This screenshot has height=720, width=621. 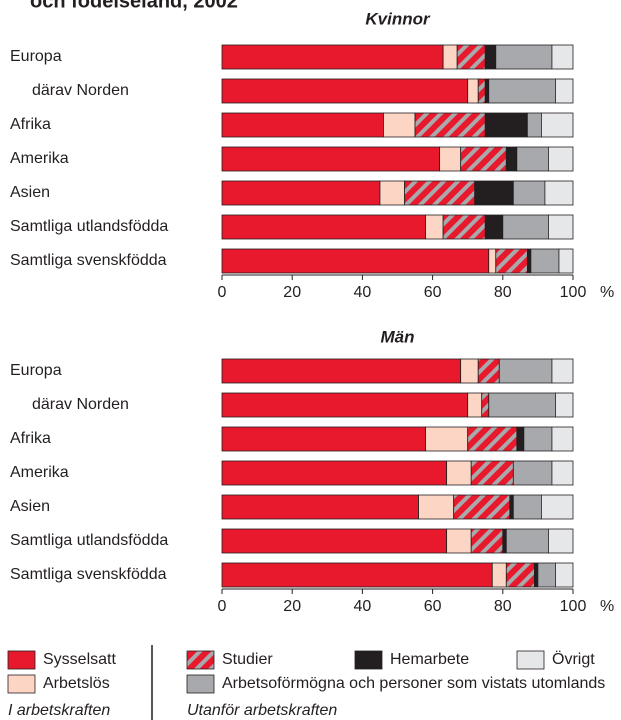 I want to click on category-label: Europa, so click(x=36, y=56).